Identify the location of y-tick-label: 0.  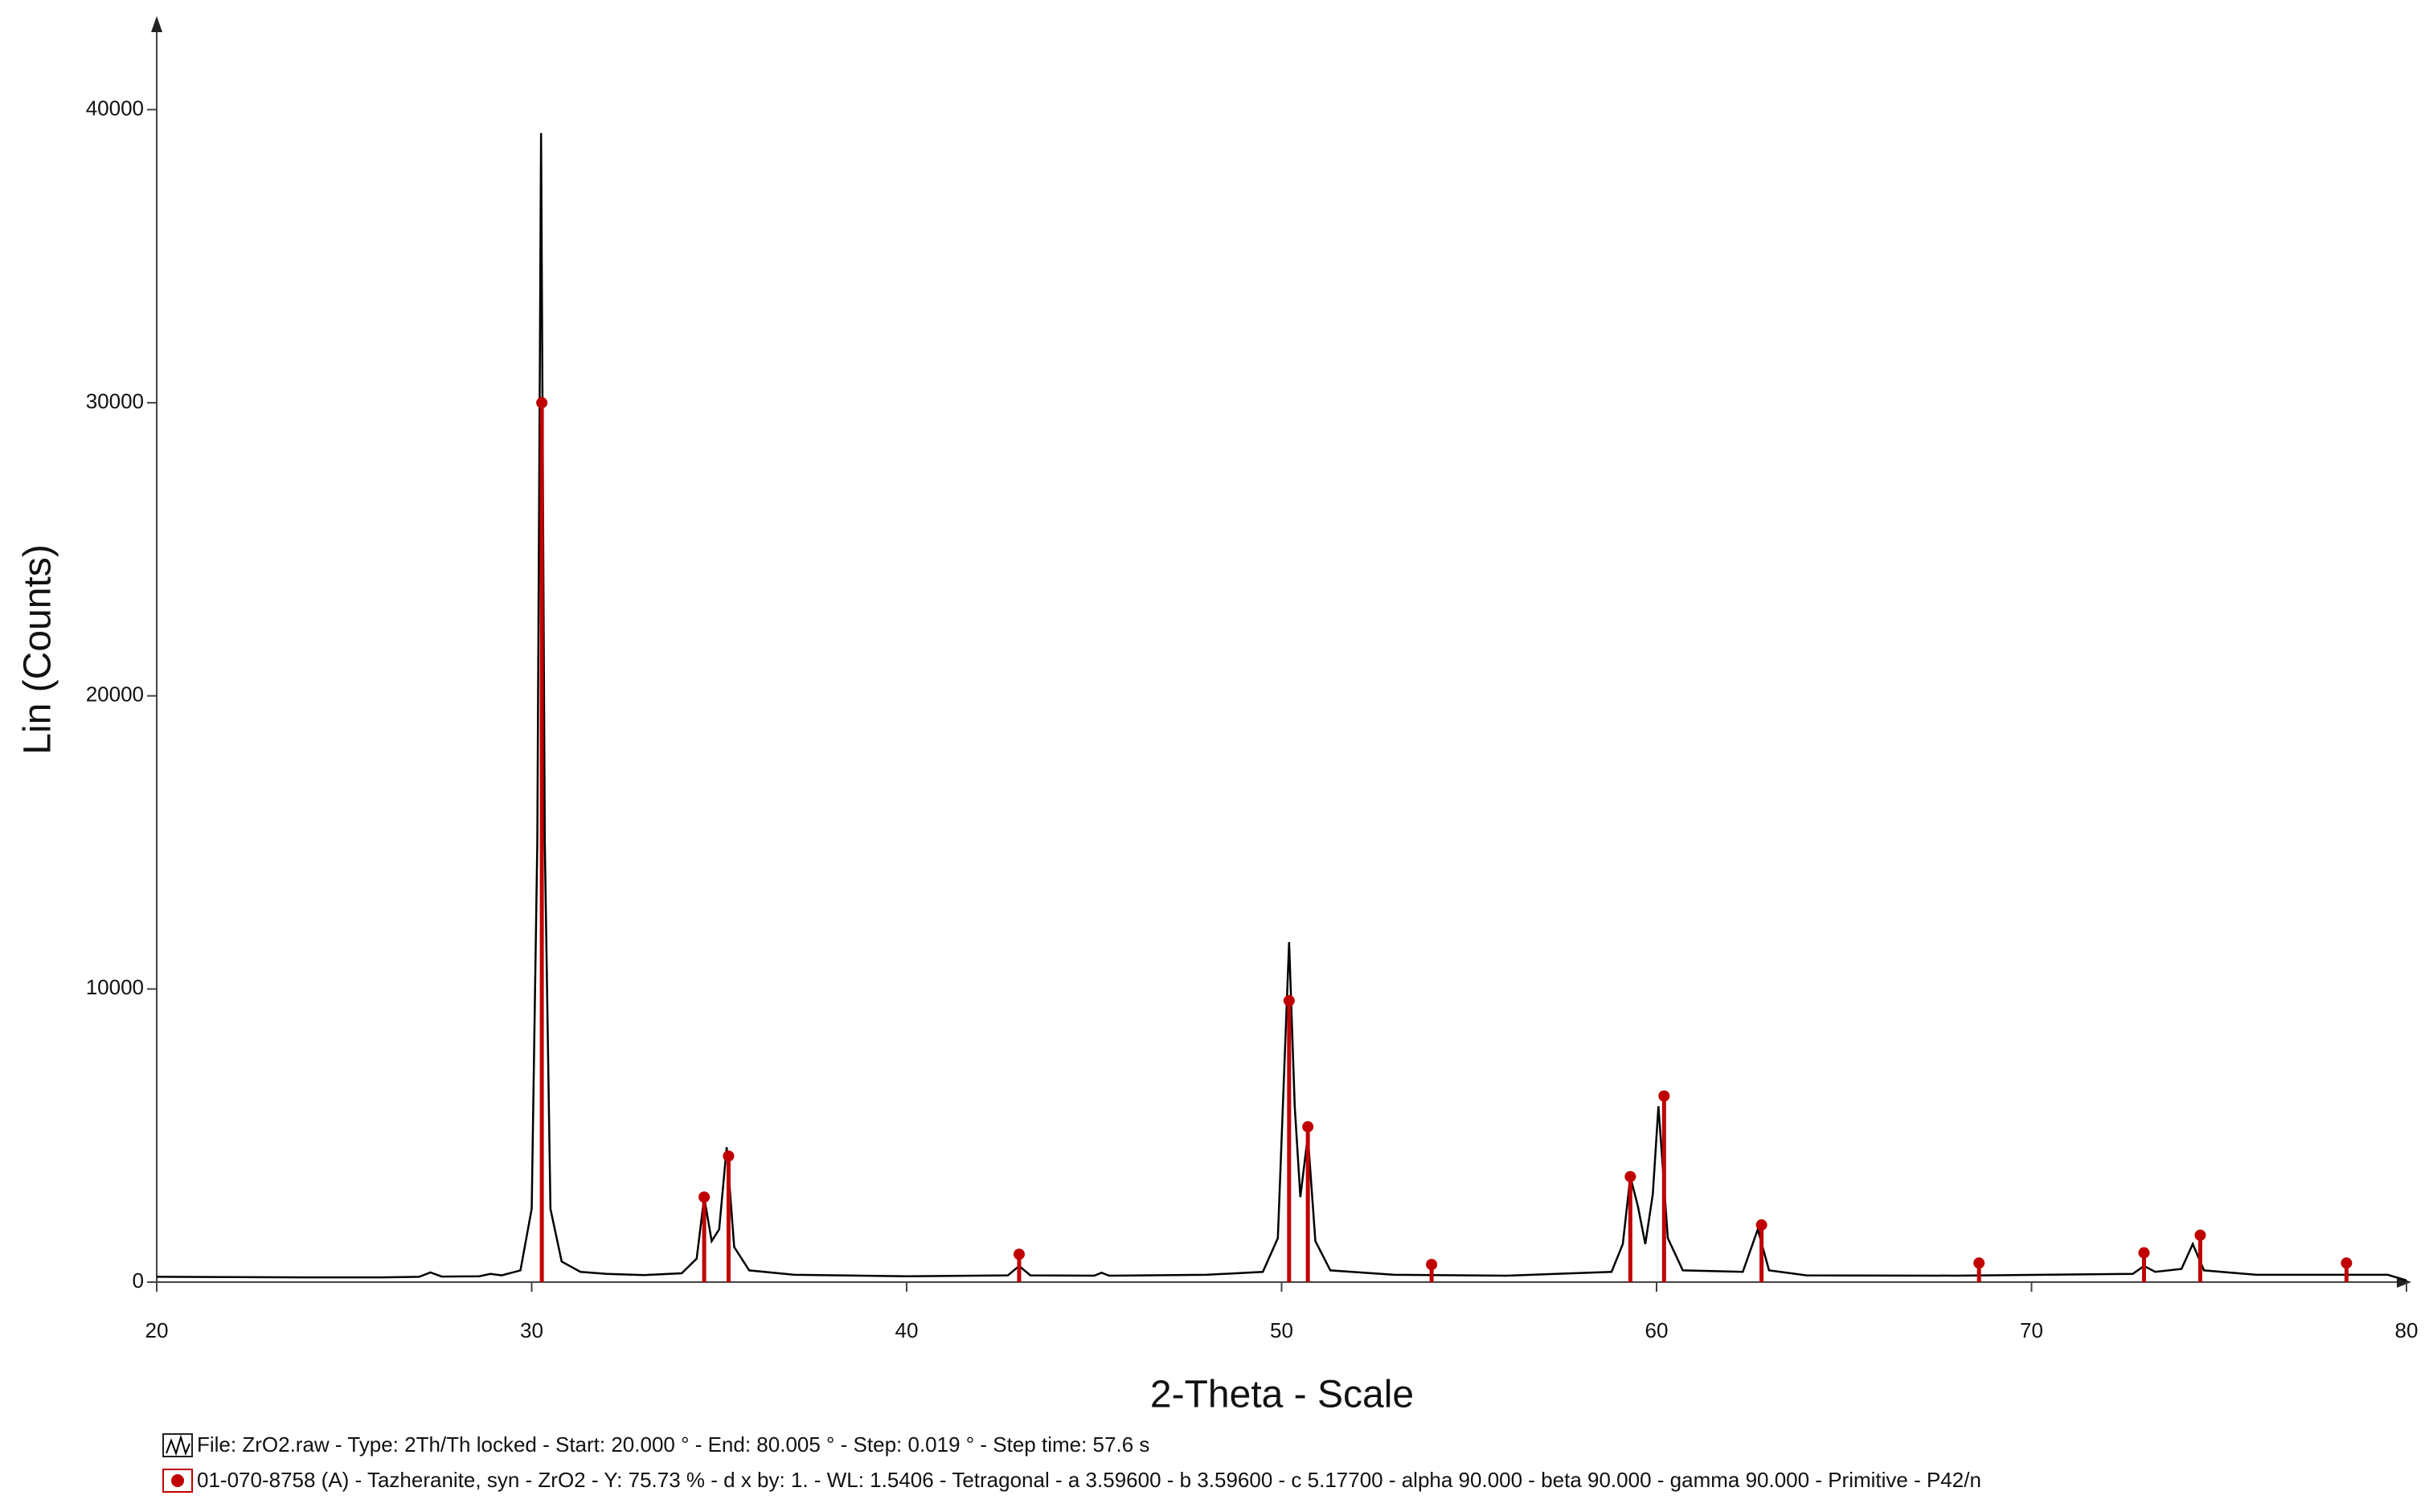
(138, 1280).